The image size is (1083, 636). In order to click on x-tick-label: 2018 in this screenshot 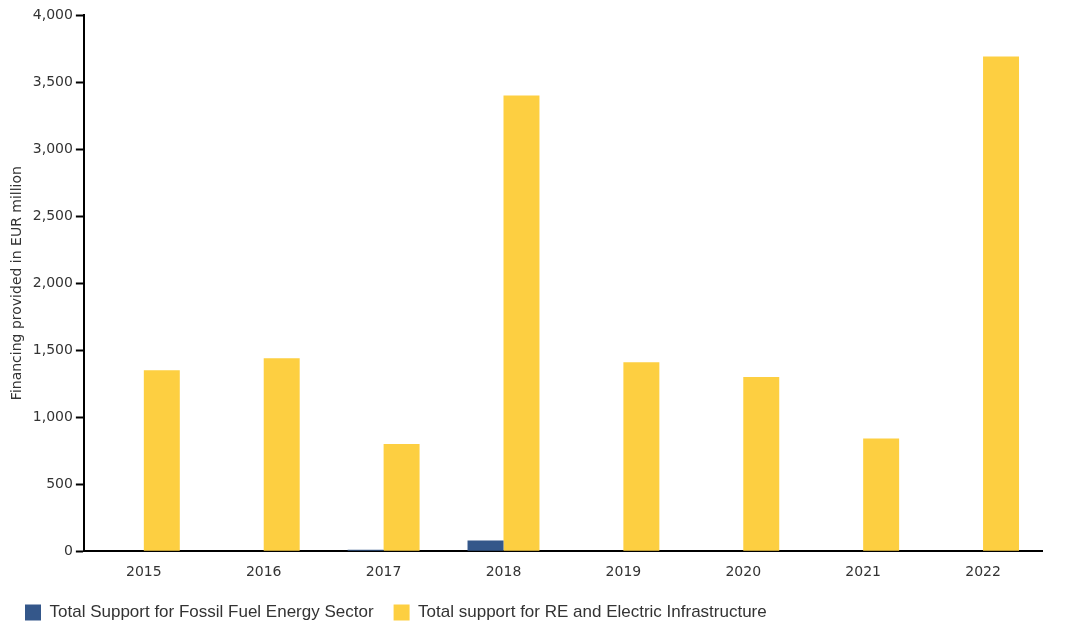, I will do `click(503, 571)`.